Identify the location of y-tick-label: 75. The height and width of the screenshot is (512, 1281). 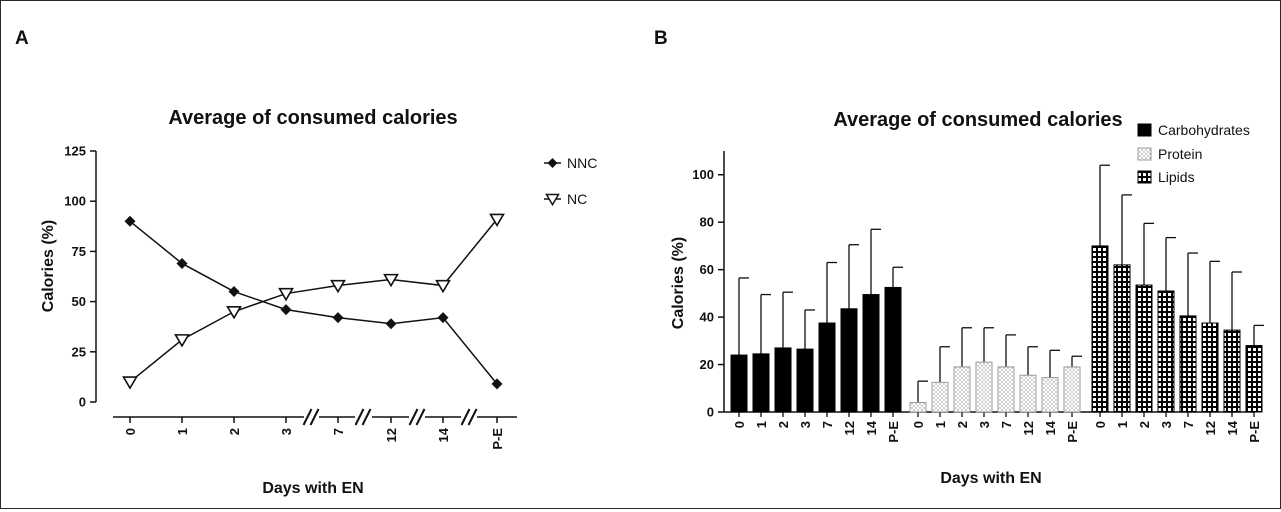
(79, 251).